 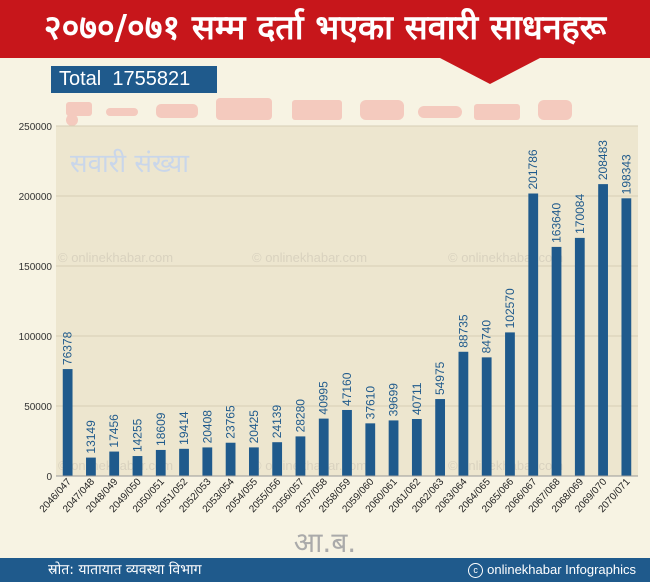 I want to click on bus-icon, so click(x=244, y=109).